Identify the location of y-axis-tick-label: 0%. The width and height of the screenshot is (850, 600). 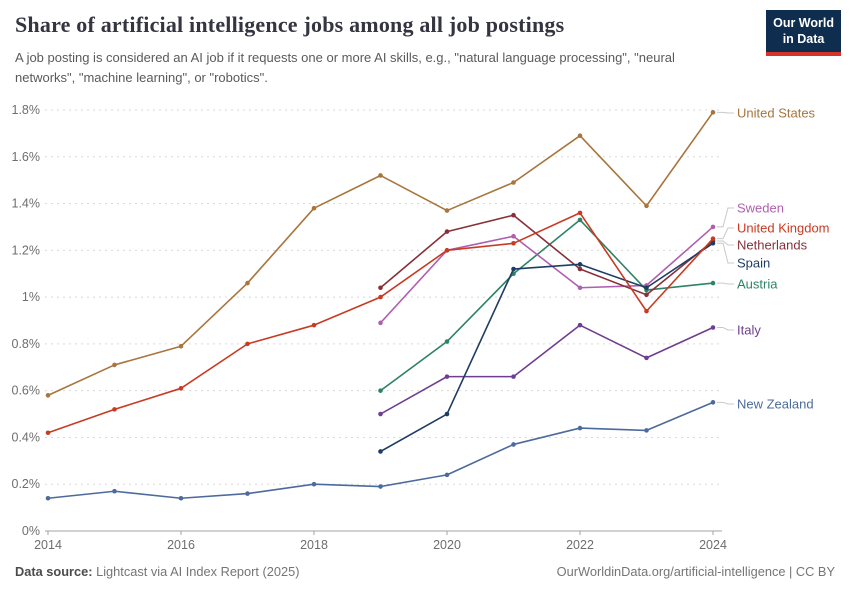
(31, 531).